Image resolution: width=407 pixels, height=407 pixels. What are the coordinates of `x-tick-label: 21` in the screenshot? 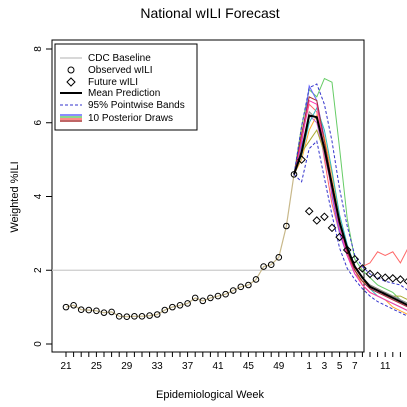 It's located at (66, 366).